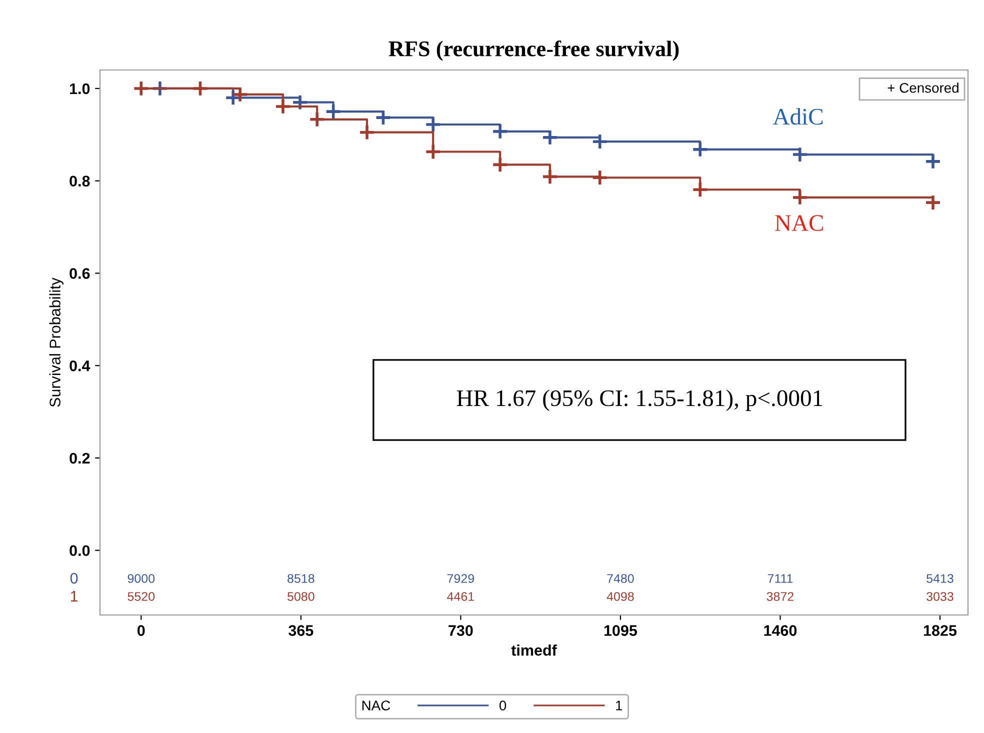 Image resolution: width=984 pixels, height=733 pixels. I want to click on legend-title: NAC, so click(376, 705).